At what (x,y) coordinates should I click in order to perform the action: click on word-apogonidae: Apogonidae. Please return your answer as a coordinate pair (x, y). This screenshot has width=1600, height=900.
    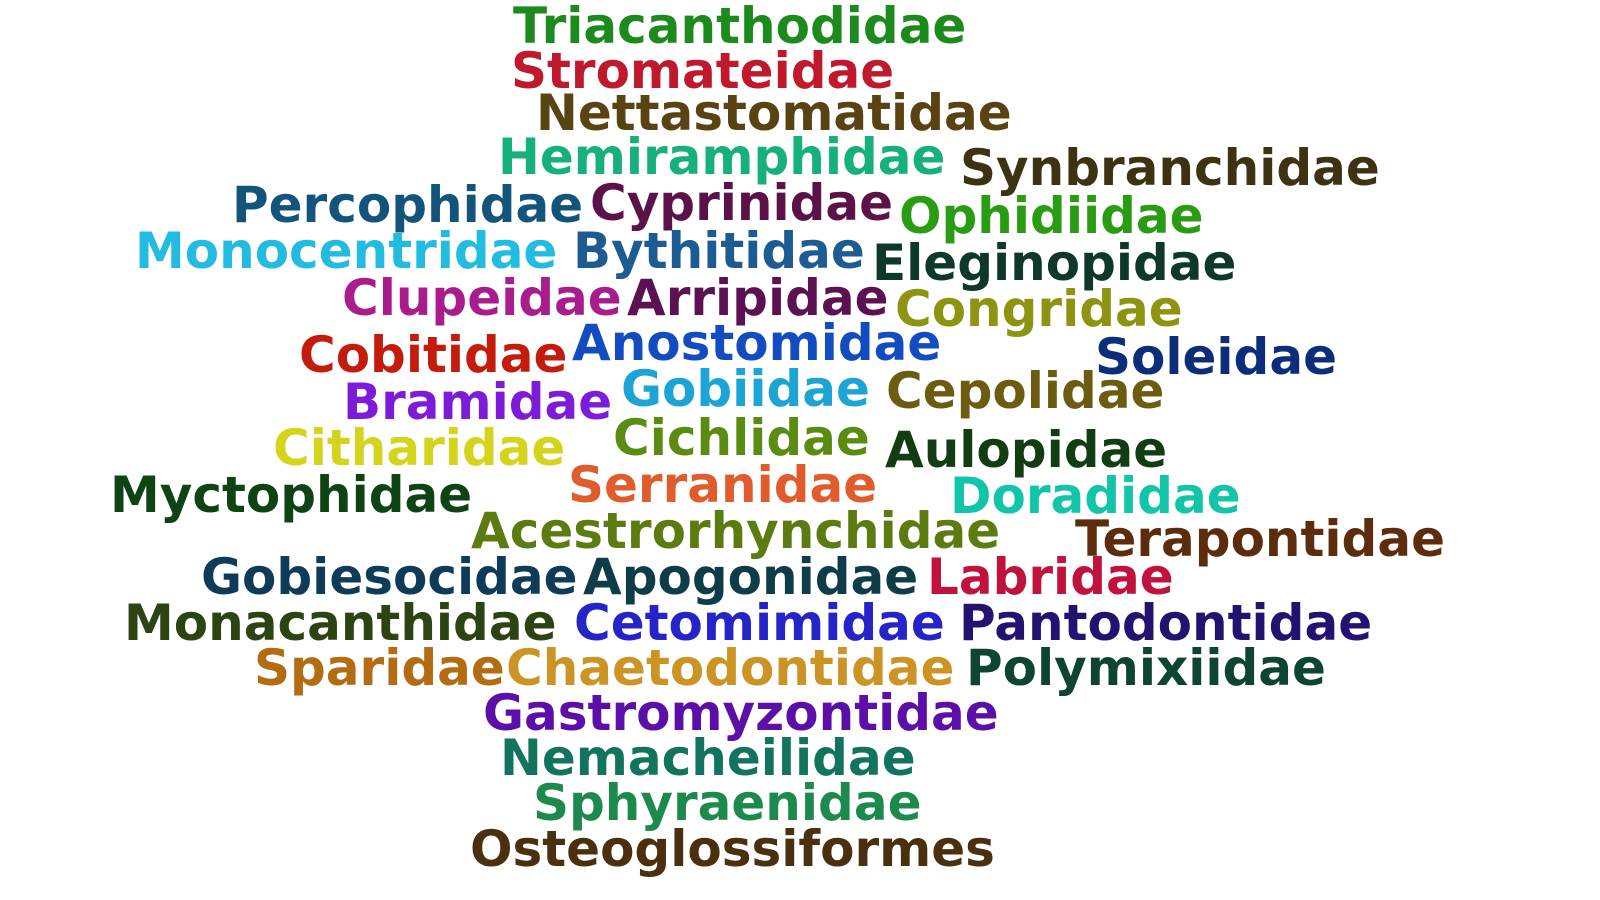
    Looking at the image, I should click on (751, 577).